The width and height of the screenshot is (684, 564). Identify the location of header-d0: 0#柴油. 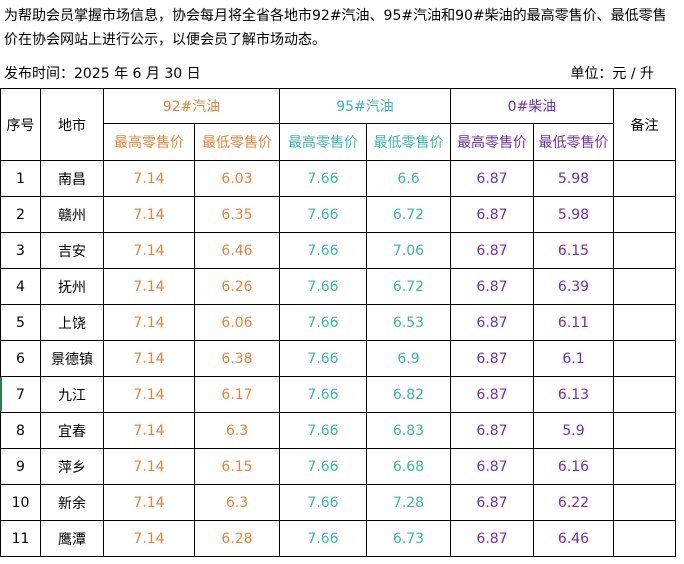
(532, 106).